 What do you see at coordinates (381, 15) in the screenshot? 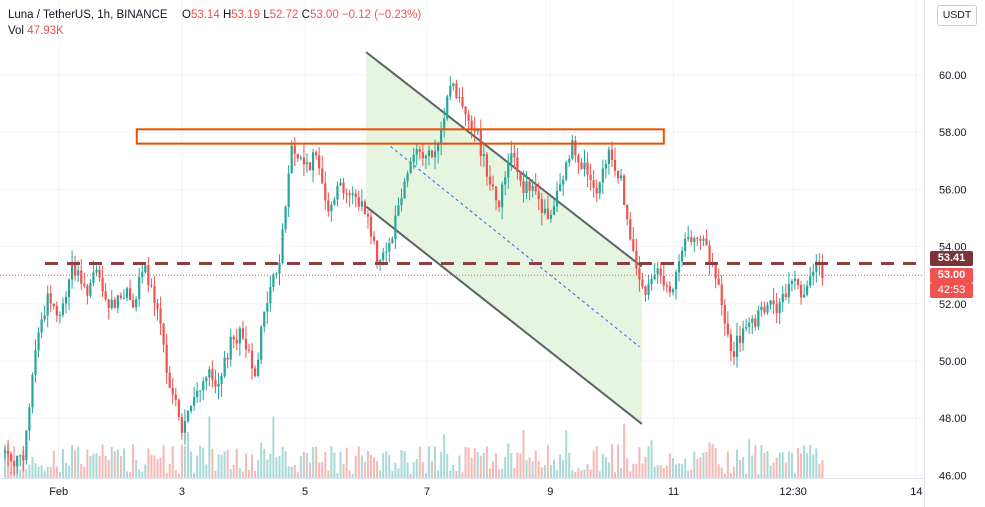
I see `legend-change: −0.12 (−0.23%)` at bounding box center [381, 15].